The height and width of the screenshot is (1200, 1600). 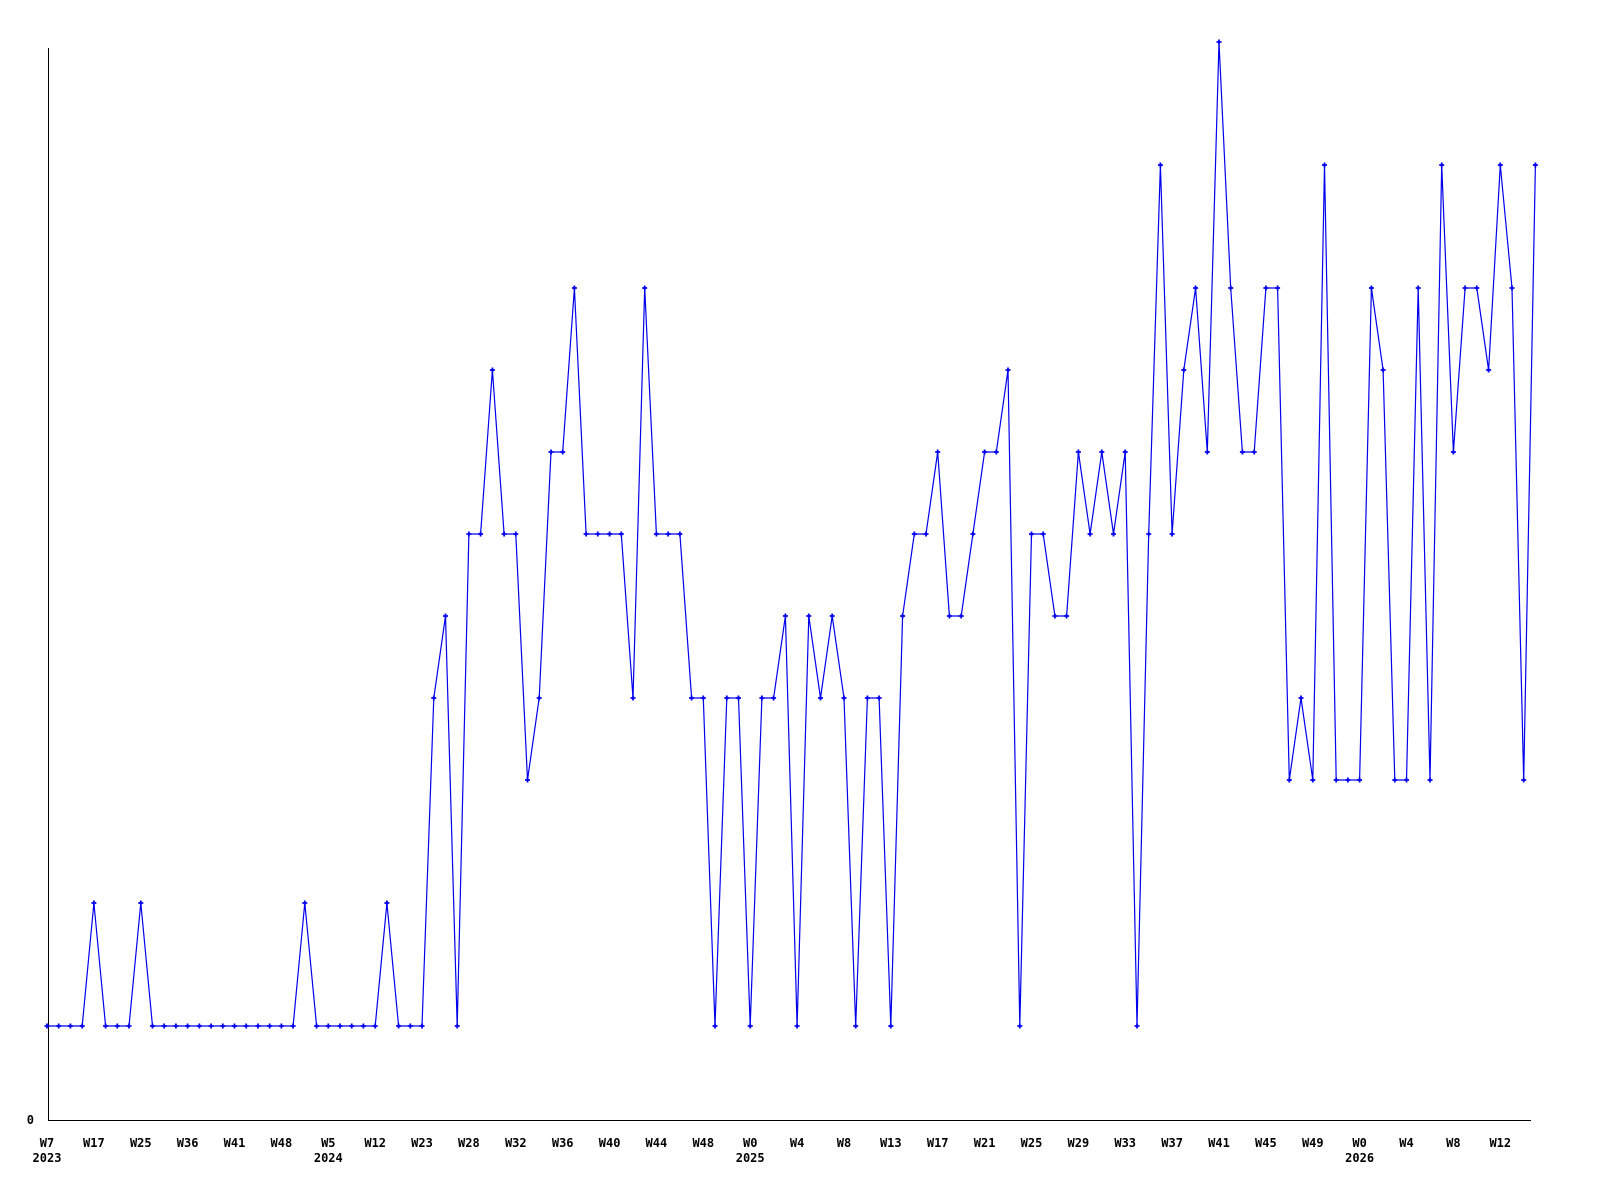 I want to click on x-tick-label: W23, so click(x=422, y=1143).